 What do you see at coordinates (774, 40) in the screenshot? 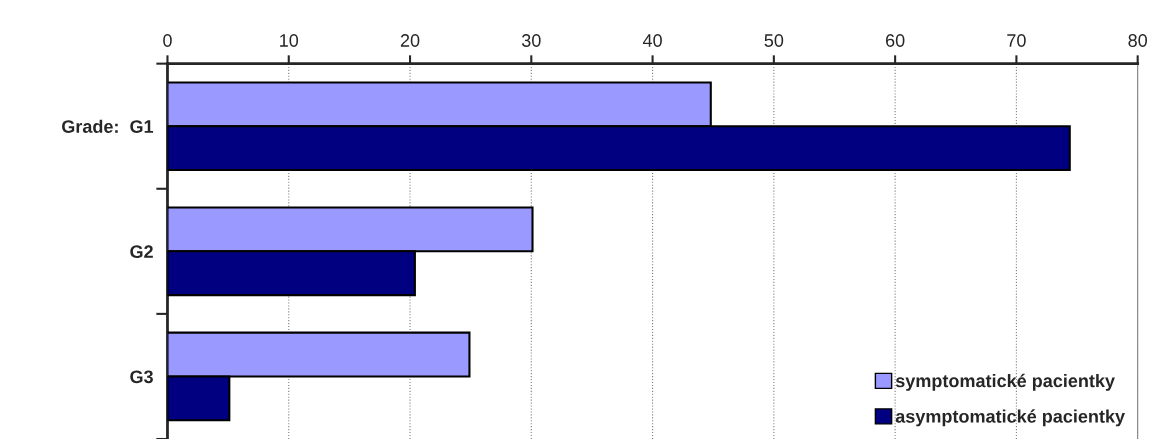
I see `x-tick-label: 50` at bounding box center [774, 40].